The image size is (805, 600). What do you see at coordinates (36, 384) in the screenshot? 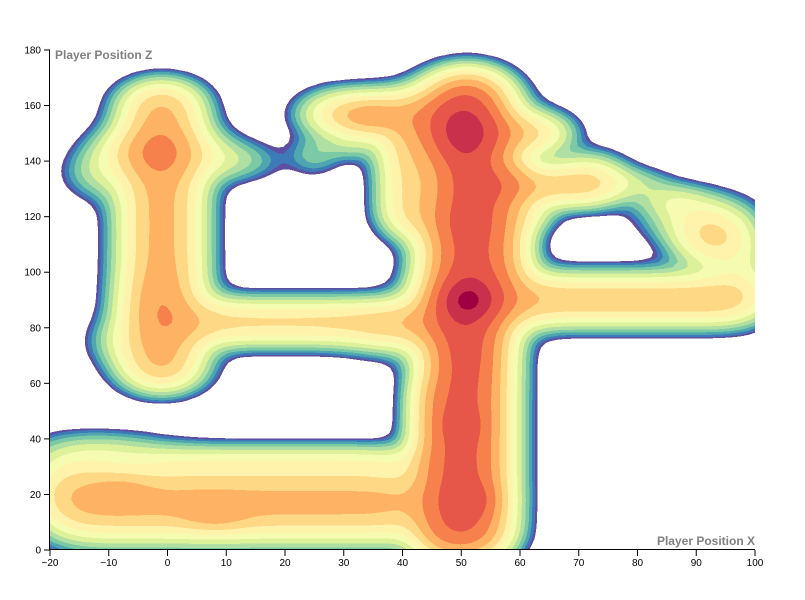
I see `y-tick-label: 60` at bounding box center [36, 384].